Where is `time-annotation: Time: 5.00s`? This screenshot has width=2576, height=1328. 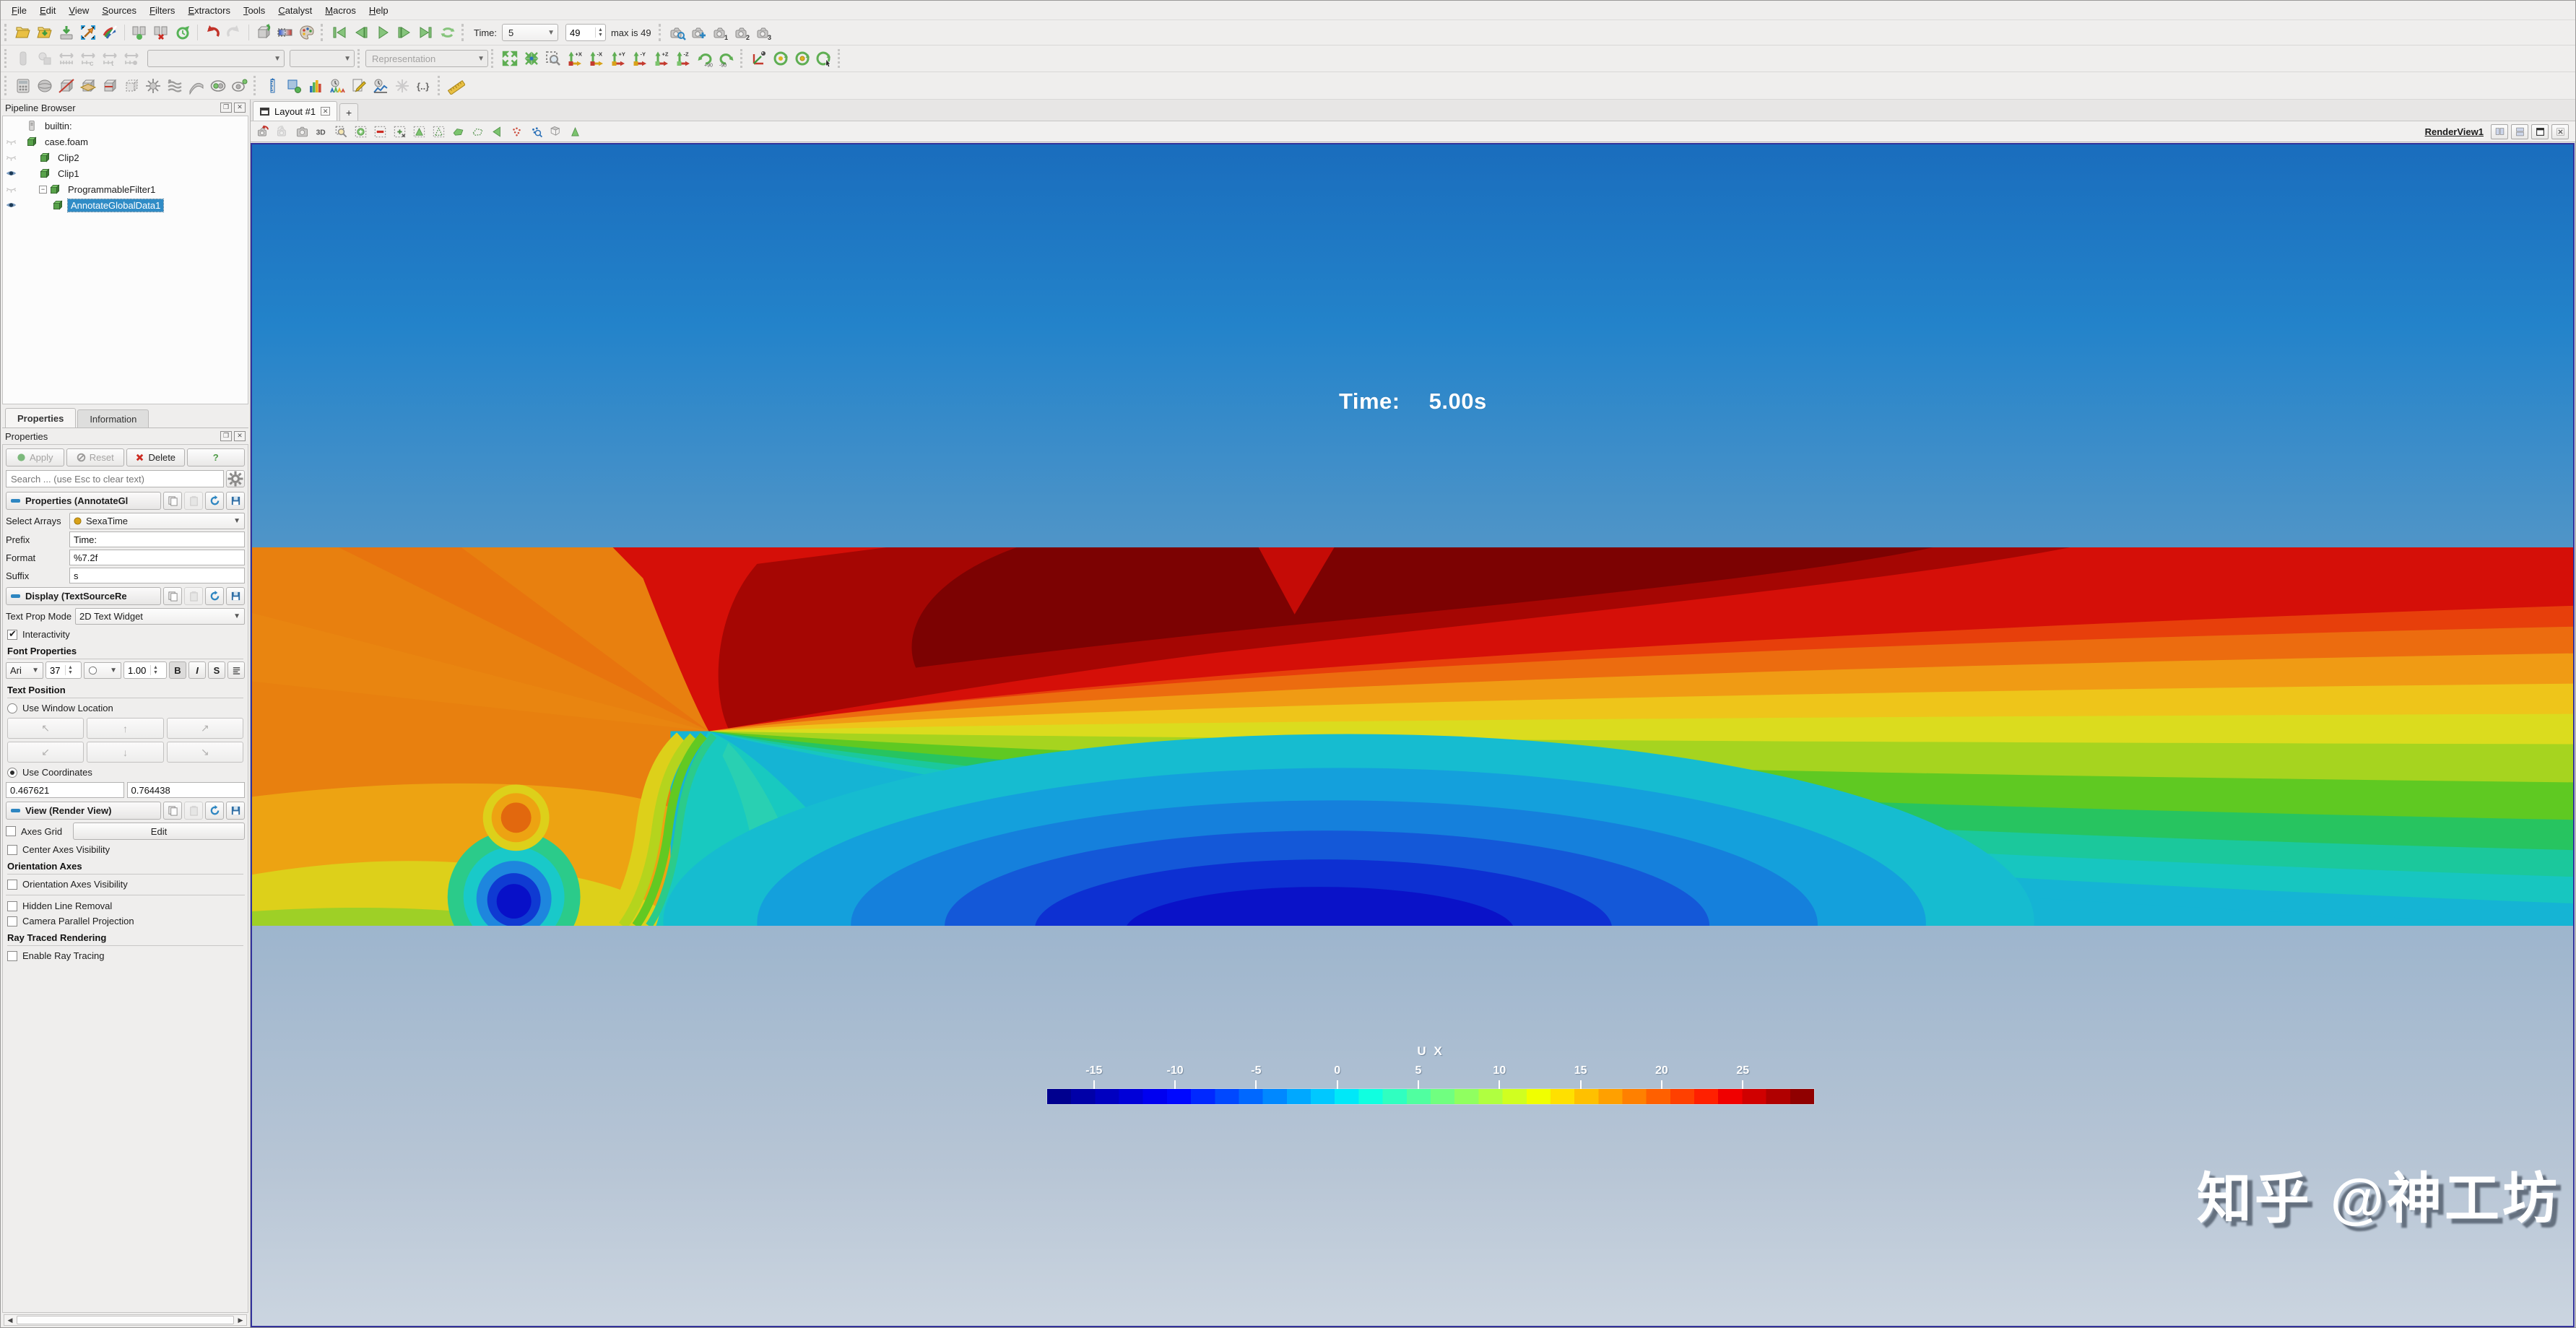
time-annotation: Time: 5.00s is located at coordinates (1413, 402).